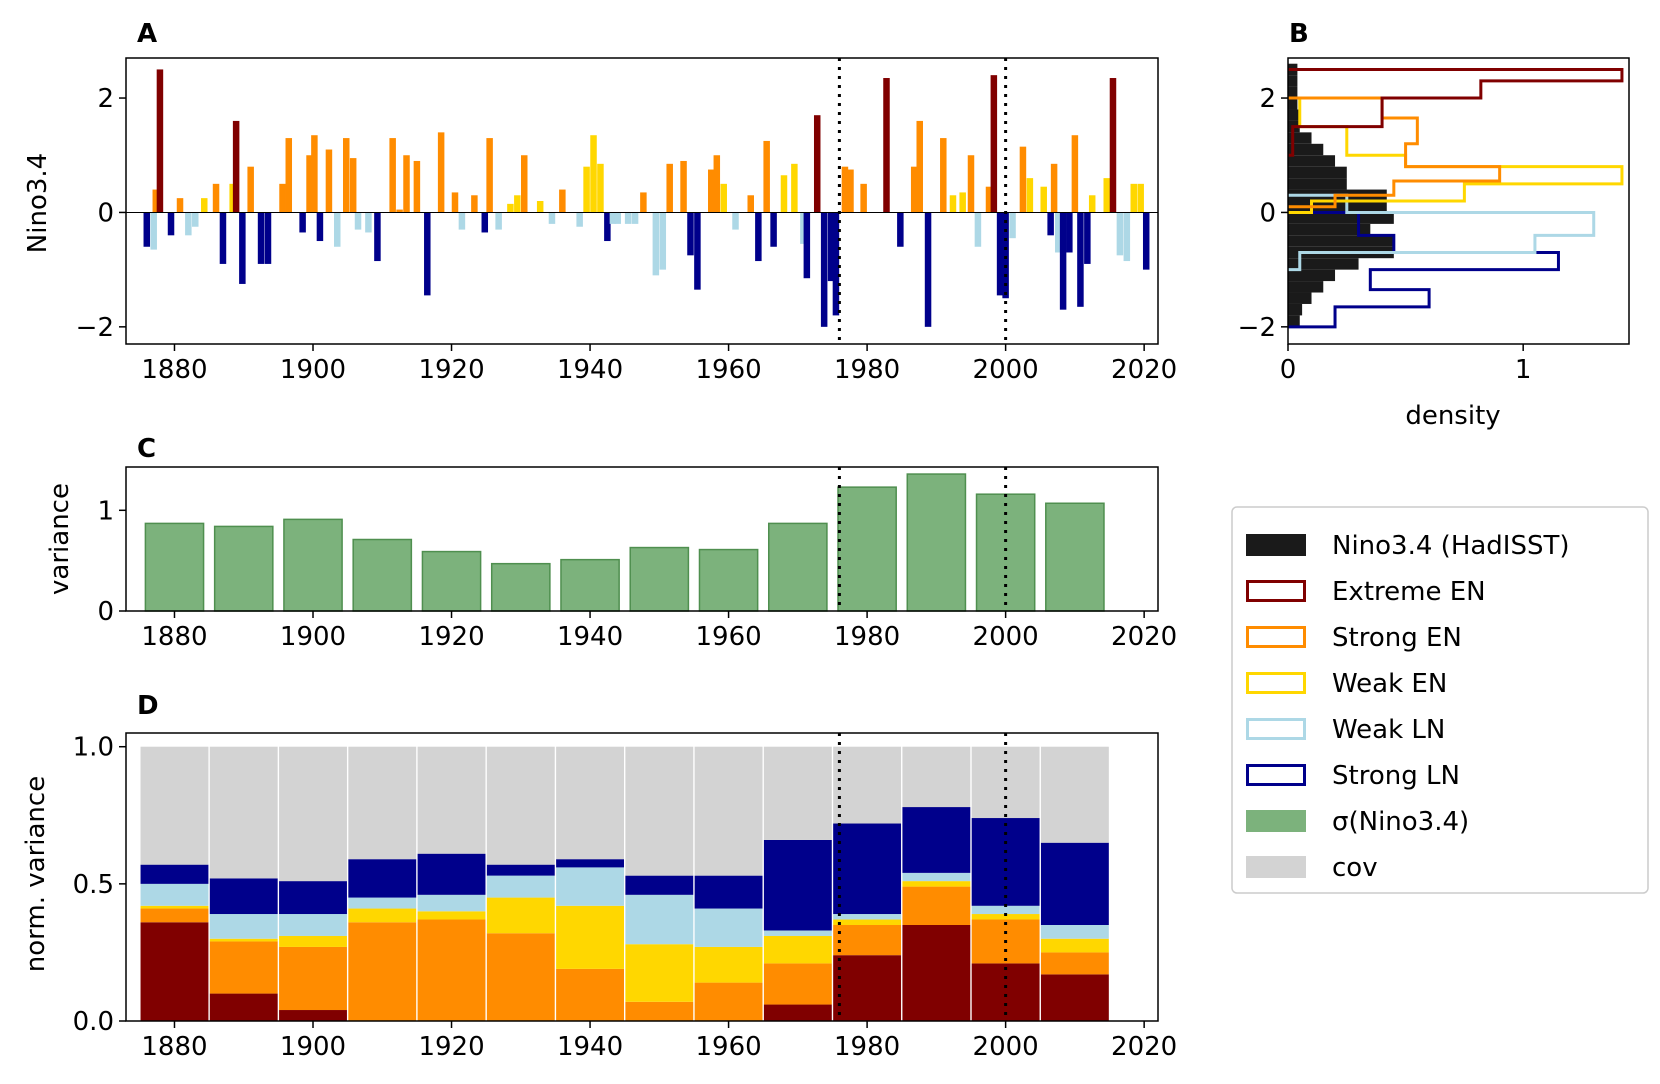 Image resolution: width=1660 pixels, height=1084 pixels. I want to click on a-bar-extreme_en, so click(160, 141).